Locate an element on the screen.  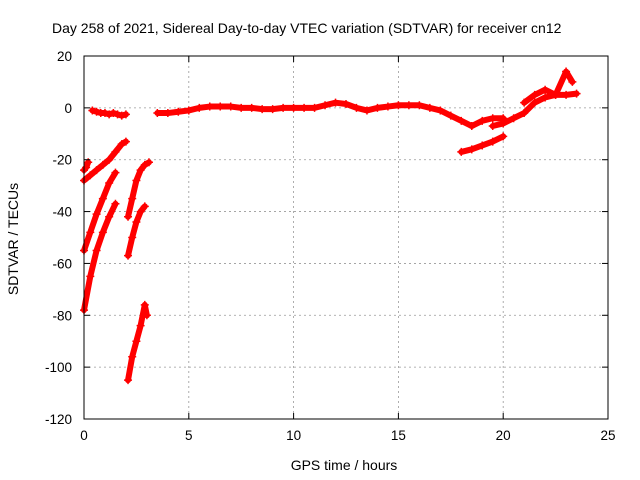
y-tick-label: -20 is located at coordinates (62, 160).